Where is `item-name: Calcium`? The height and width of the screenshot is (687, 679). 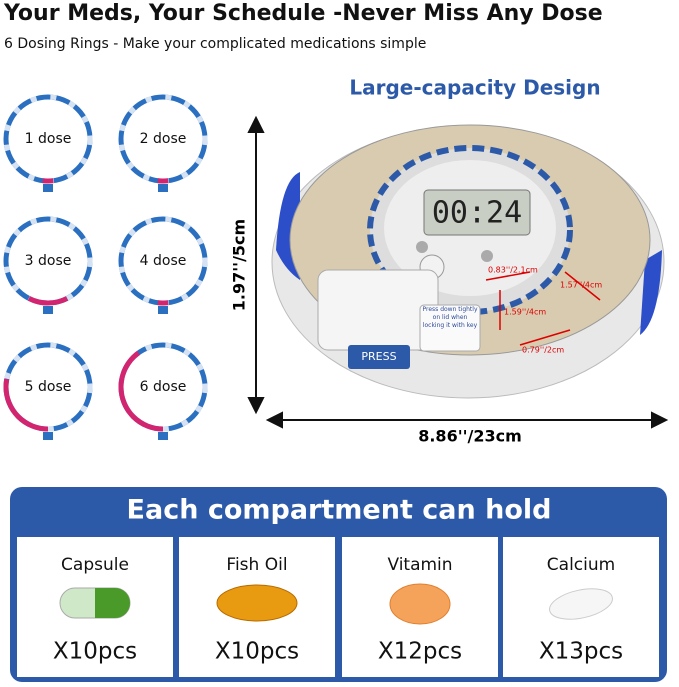 item-name: Calcium is located at coordinates (581, 565).